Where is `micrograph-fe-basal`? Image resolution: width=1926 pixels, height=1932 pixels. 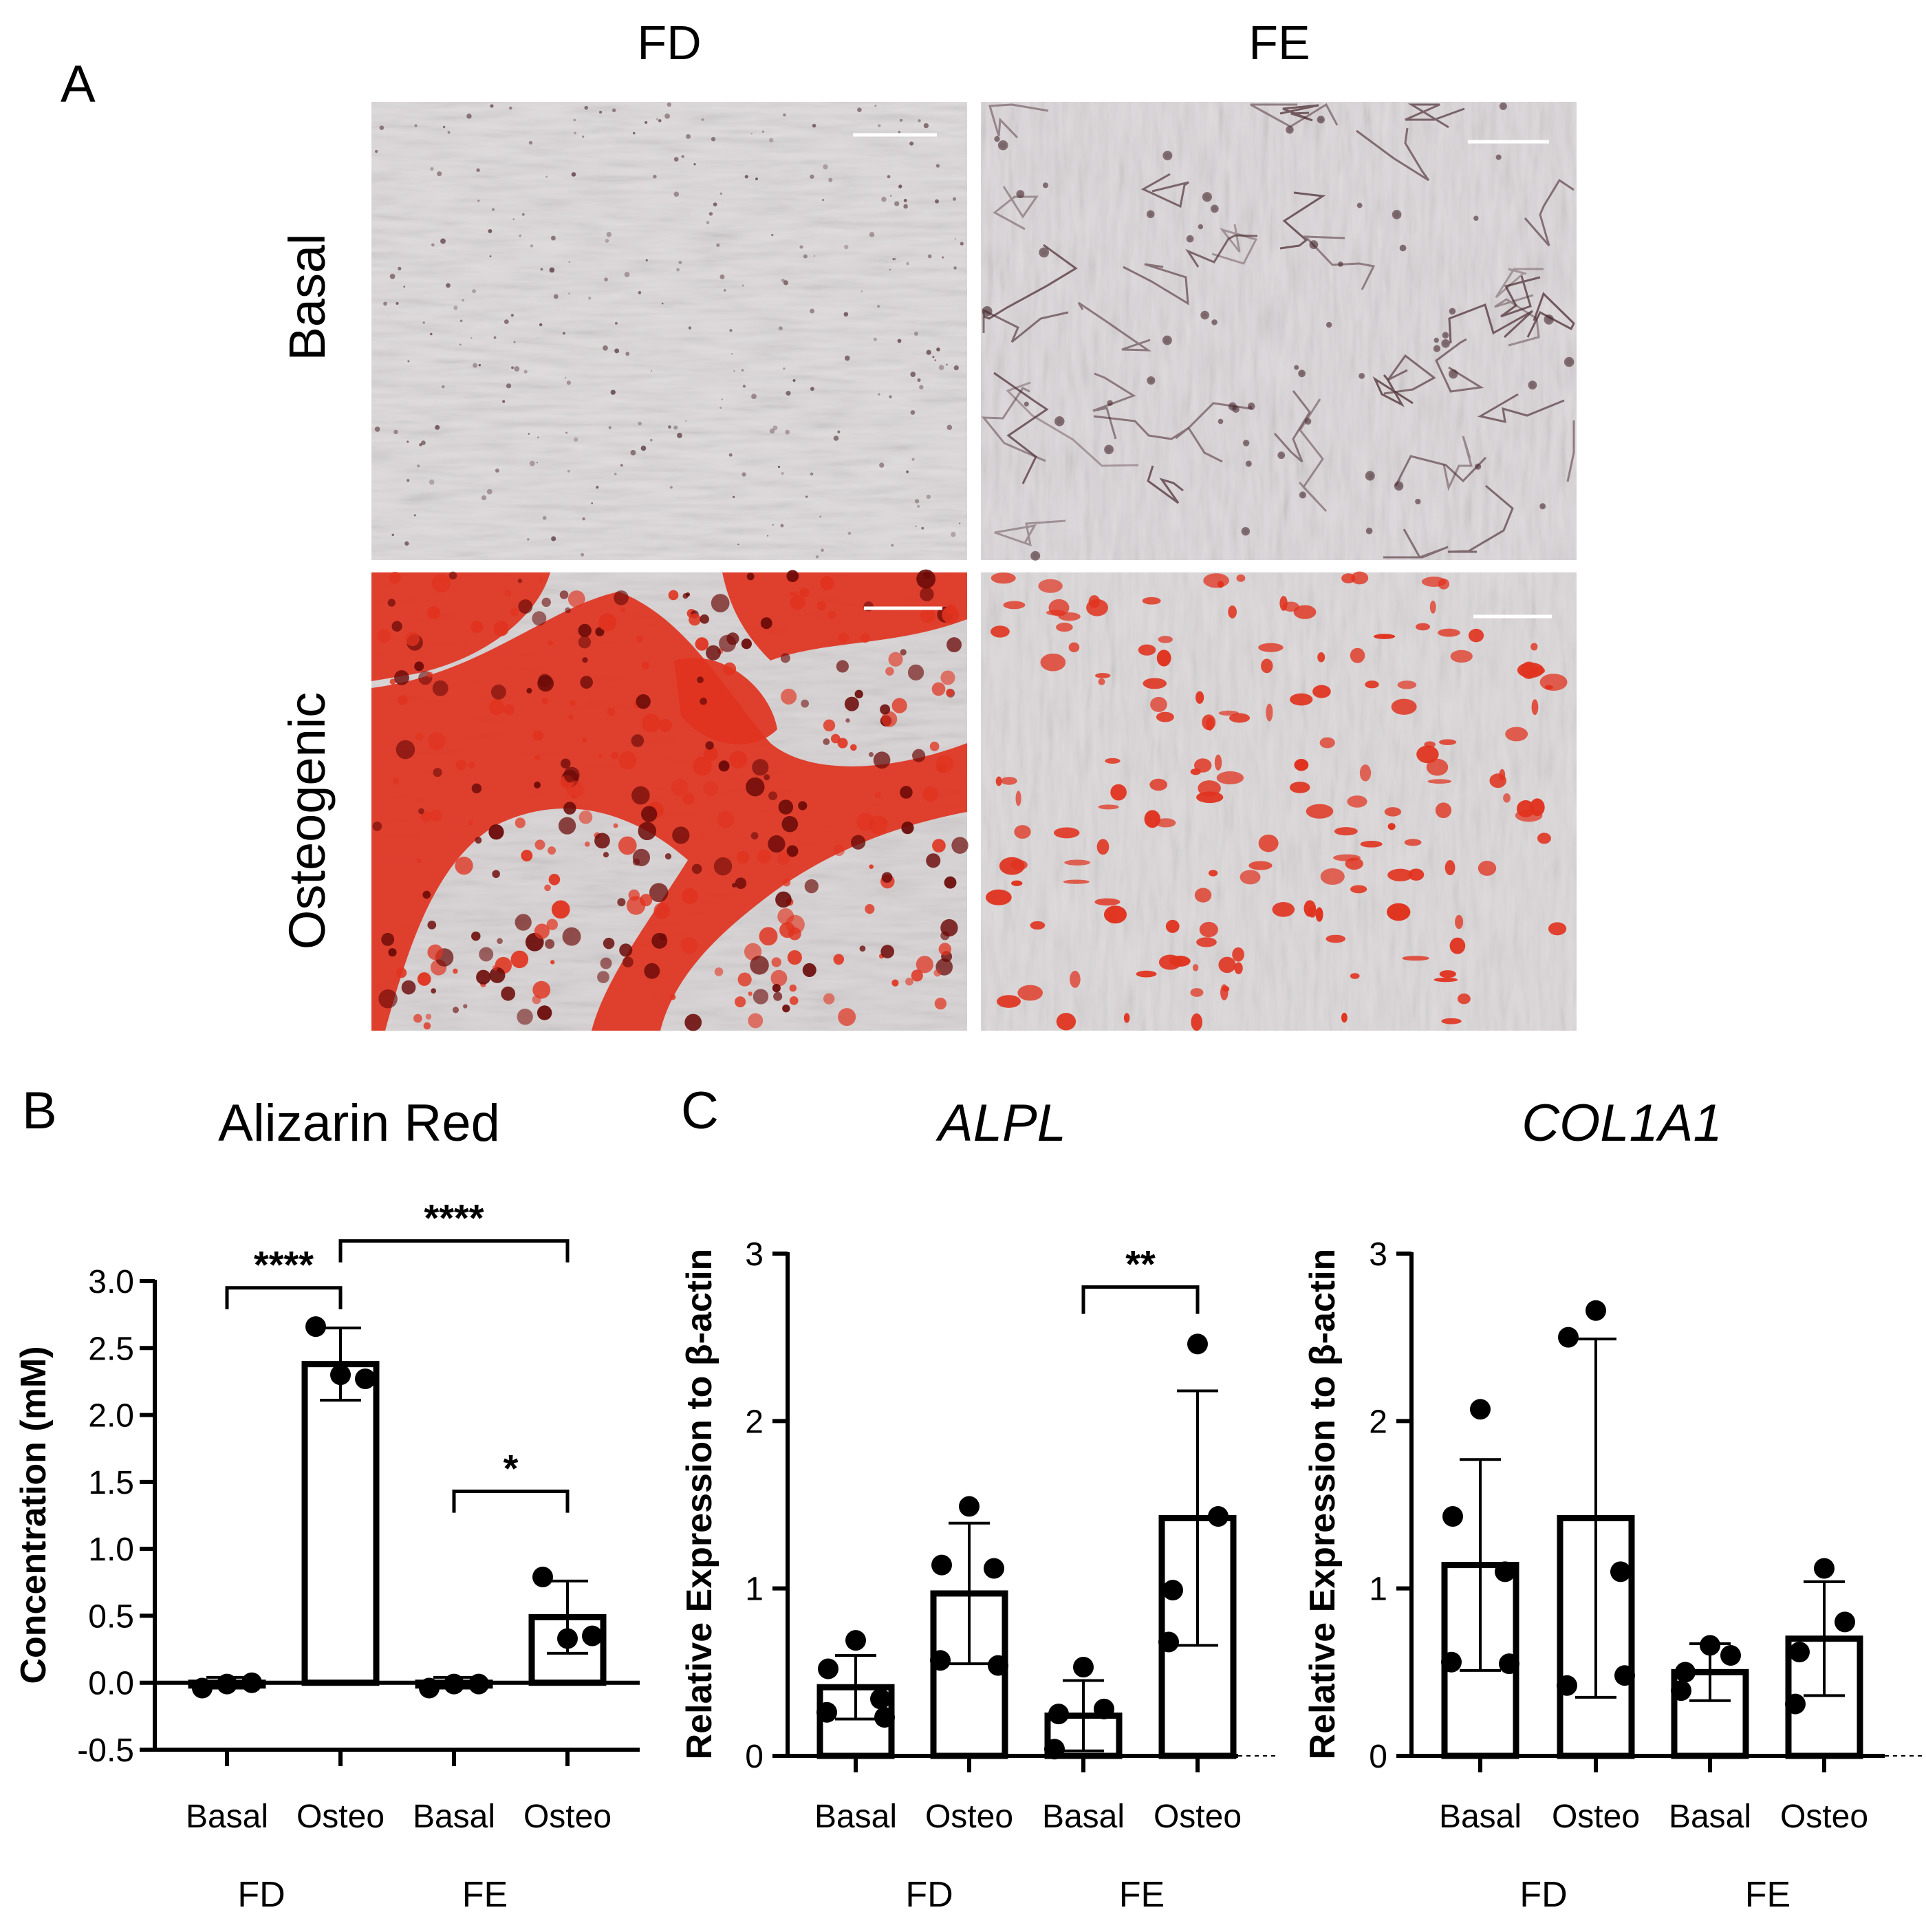 micrograph-fe-basal is located at coordinates (1279, 331).